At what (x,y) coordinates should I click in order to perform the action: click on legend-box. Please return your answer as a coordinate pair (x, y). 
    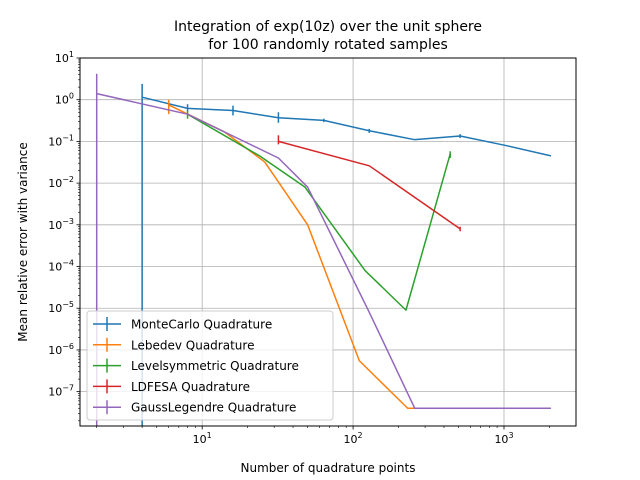
    Looking at the image, I should click on (210, 365).